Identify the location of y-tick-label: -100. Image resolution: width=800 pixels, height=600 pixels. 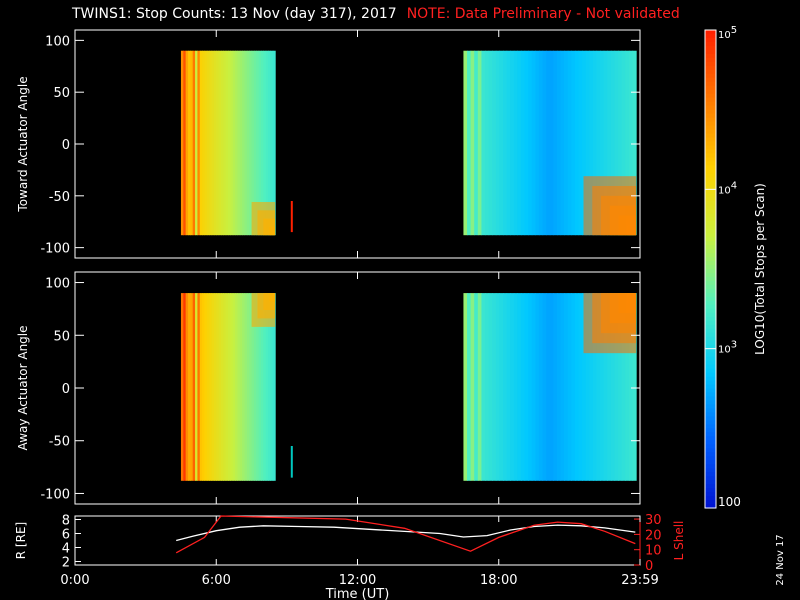
(55, 249).